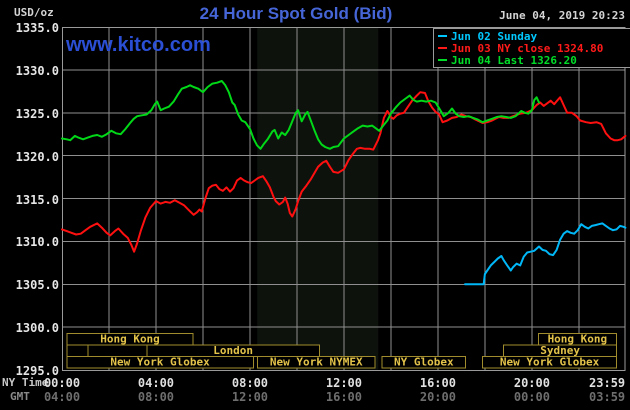 This screenshot has height=410, width=630. Describe the element at coordinates (37, 28) in the screenshot. I see `y-tick-label: 1335.0` at that location.